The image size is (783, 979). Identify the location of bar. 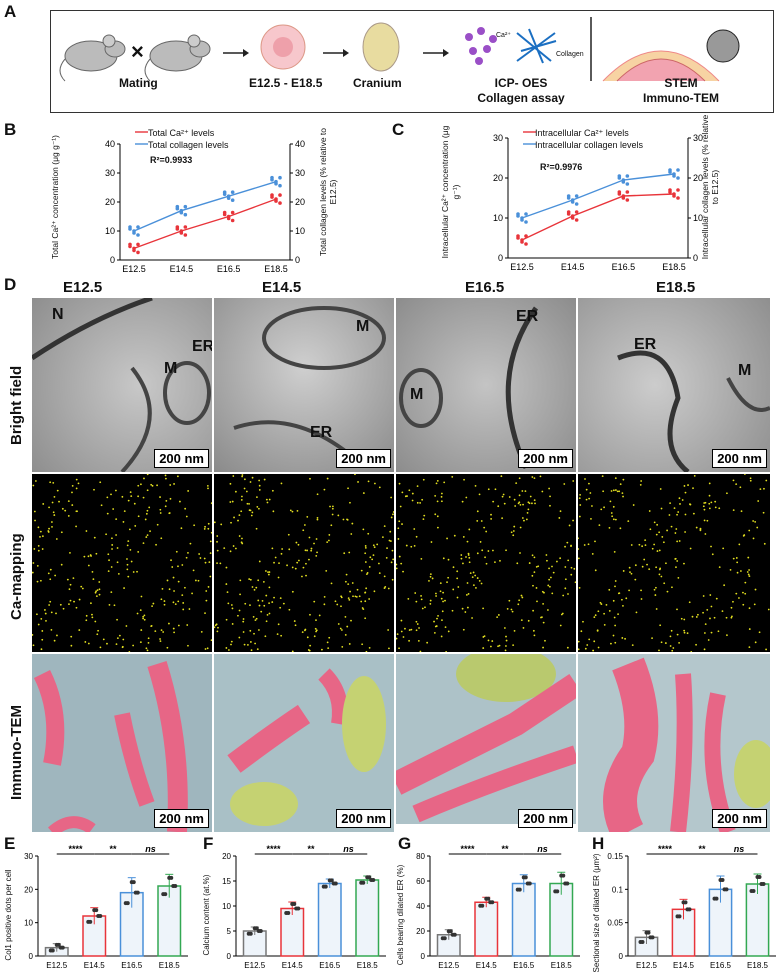
(523, 919).